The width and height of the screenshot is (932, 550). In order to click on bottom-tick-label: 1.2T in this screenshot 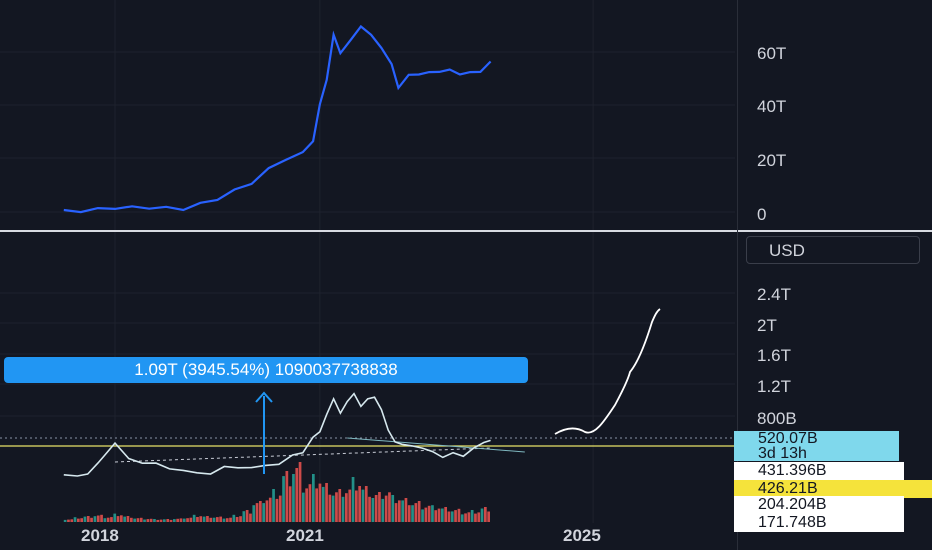, I will do `click(774, 386)`.